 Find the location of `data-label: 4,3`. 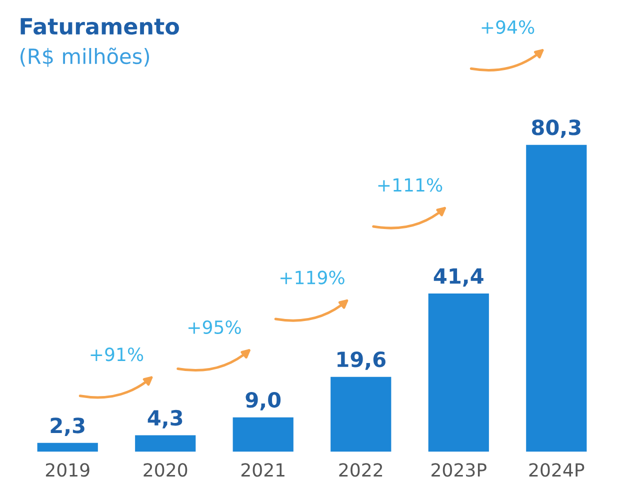

data-label: 4,3 is located at coordinates (165, 419).